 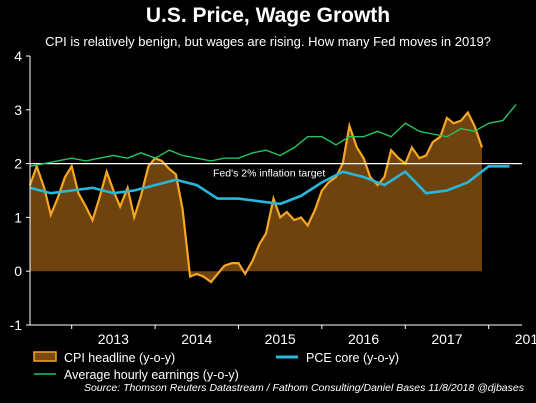 What do you see at coordinates (280, 339) in the screenshot?
I see `x-tick-label: 2015` at bounding box center [280, 339].